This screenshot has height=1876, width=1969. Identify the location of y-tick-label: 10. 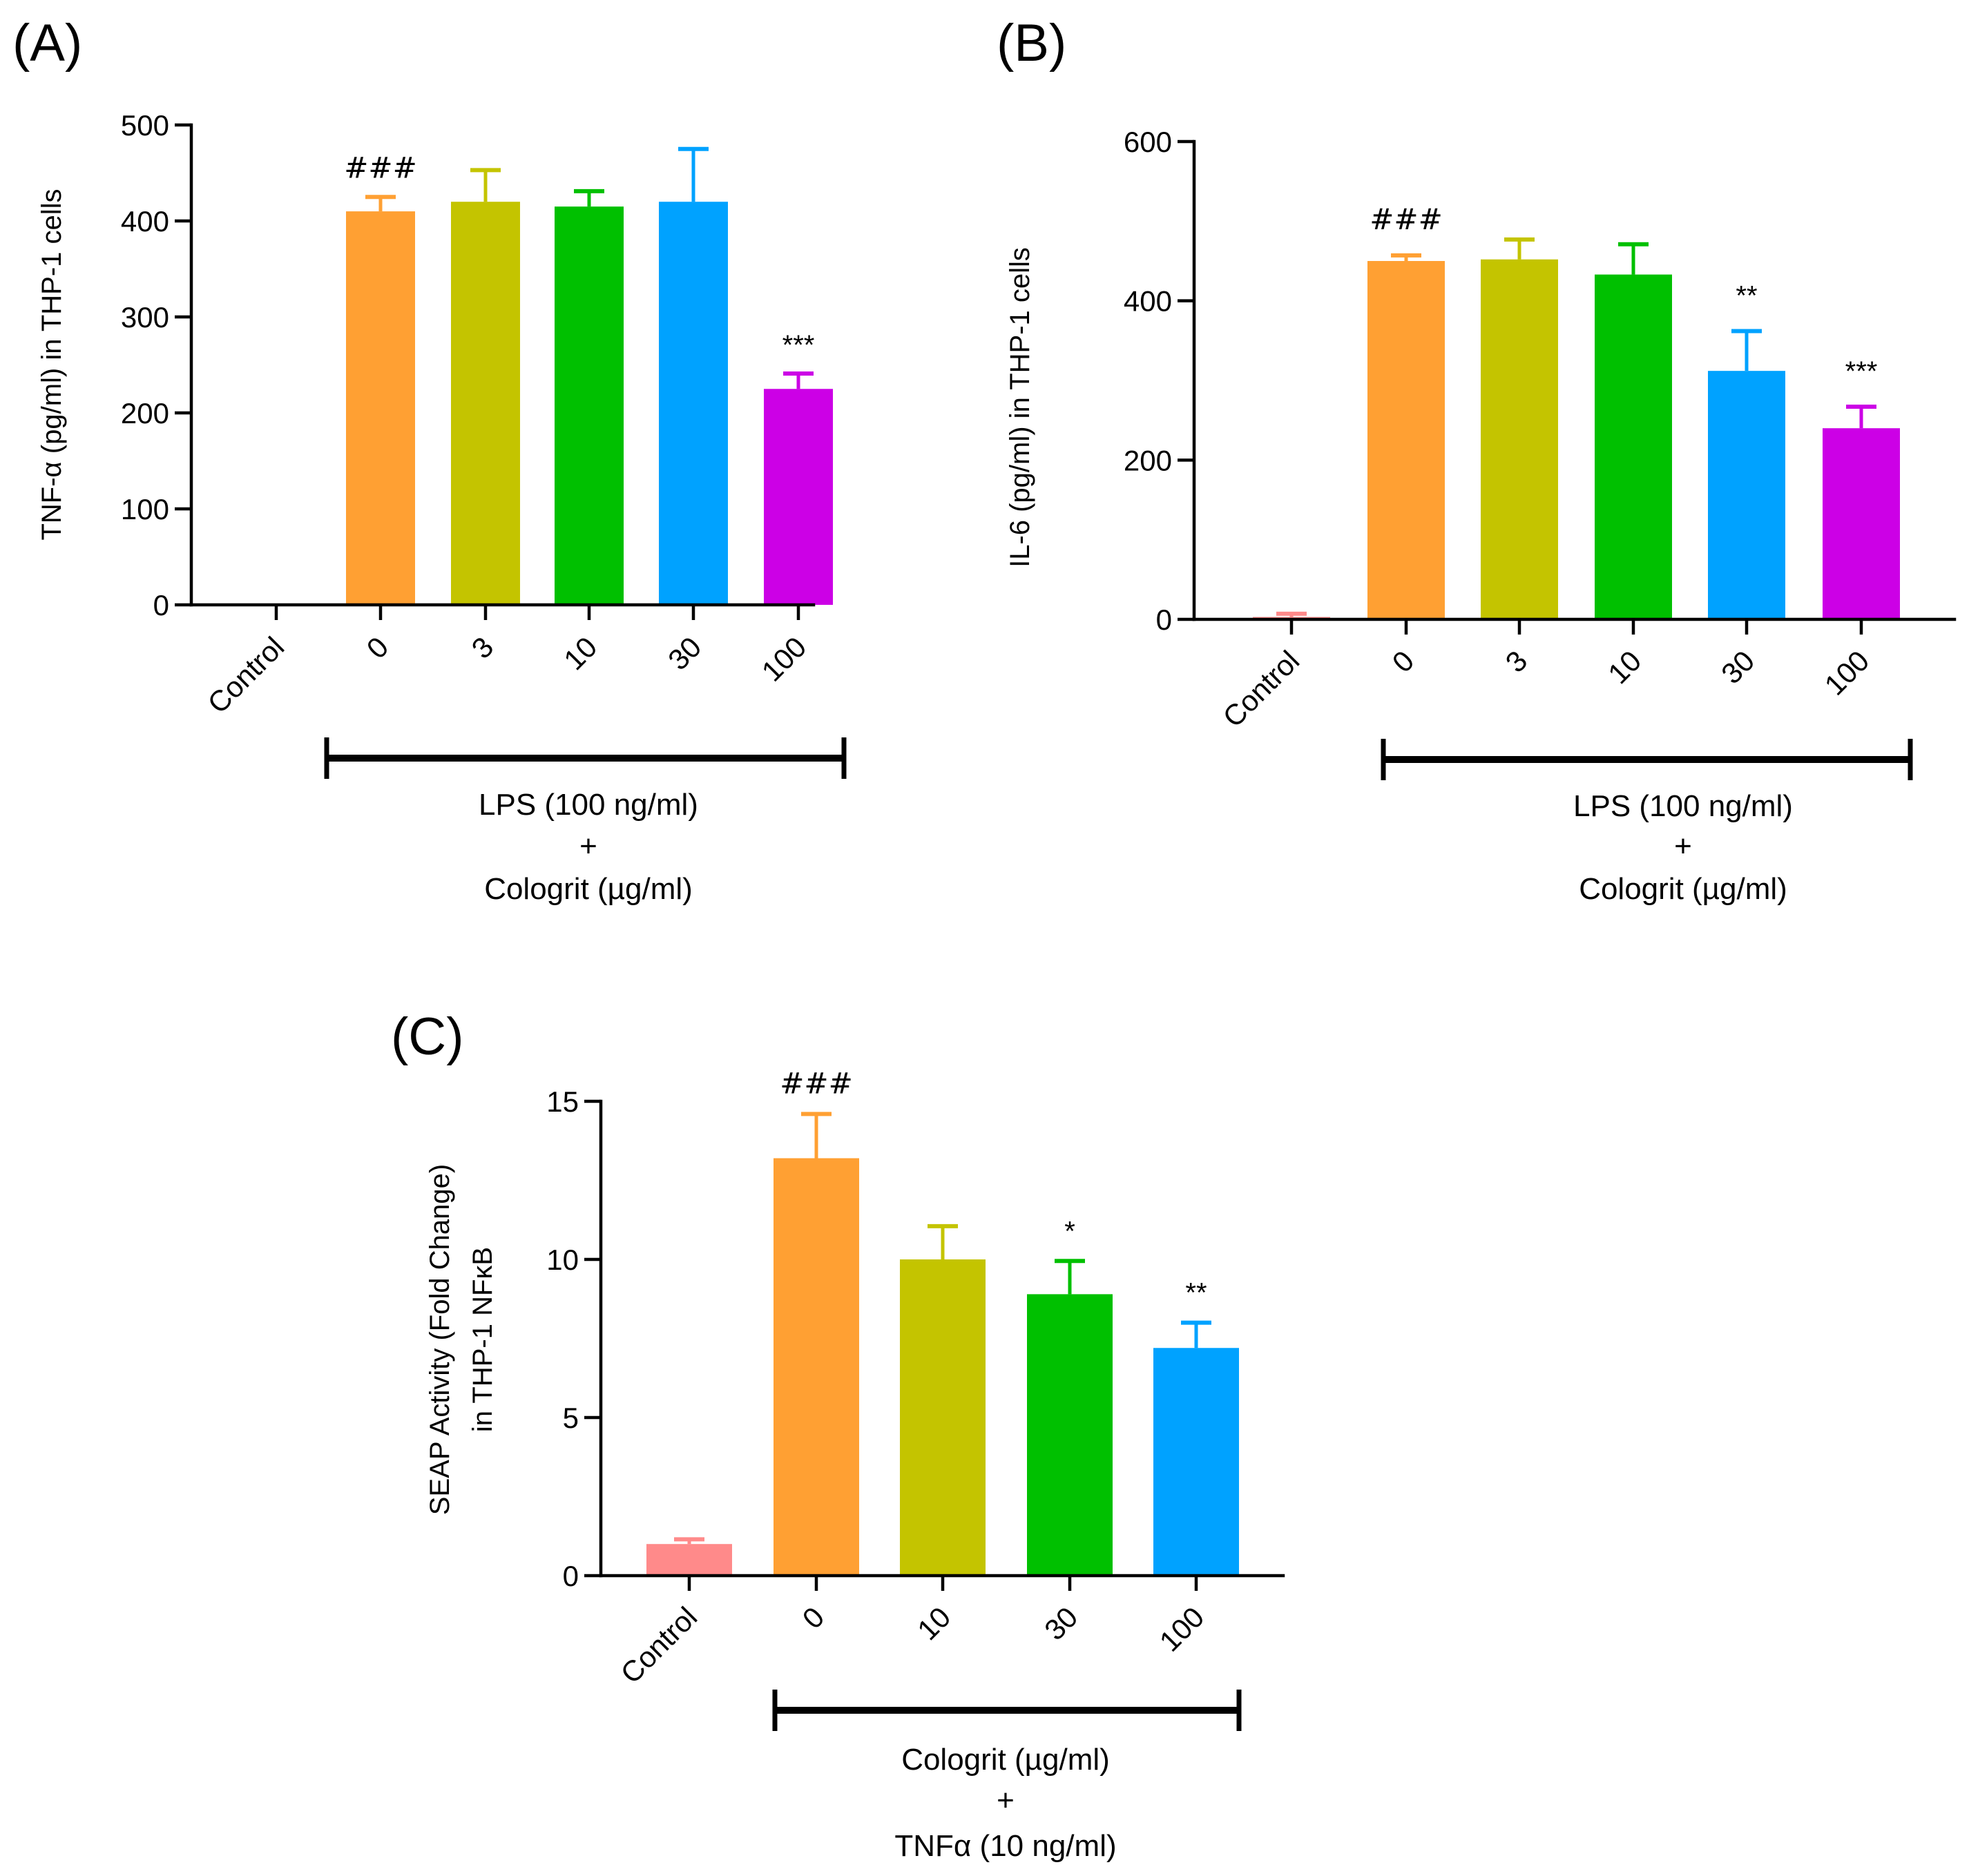
(562, 1260).